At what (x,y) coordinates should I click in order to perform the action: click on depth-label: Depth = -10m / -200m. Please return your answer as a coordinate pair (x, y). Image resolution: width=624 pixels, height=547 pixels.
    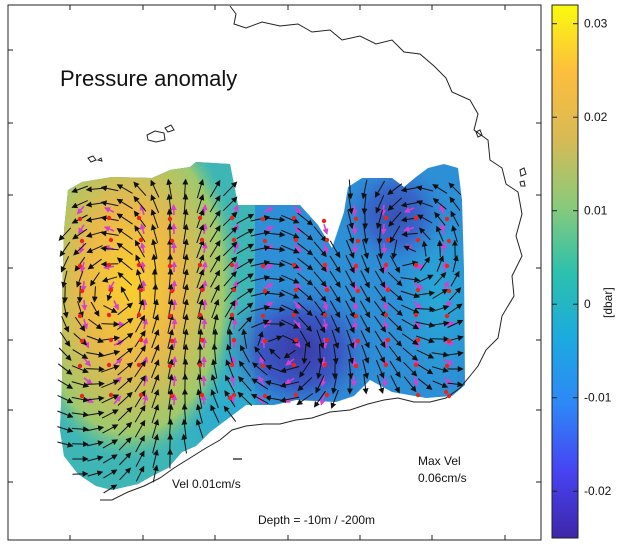
    Looking at the image, I should click on (316, 520).